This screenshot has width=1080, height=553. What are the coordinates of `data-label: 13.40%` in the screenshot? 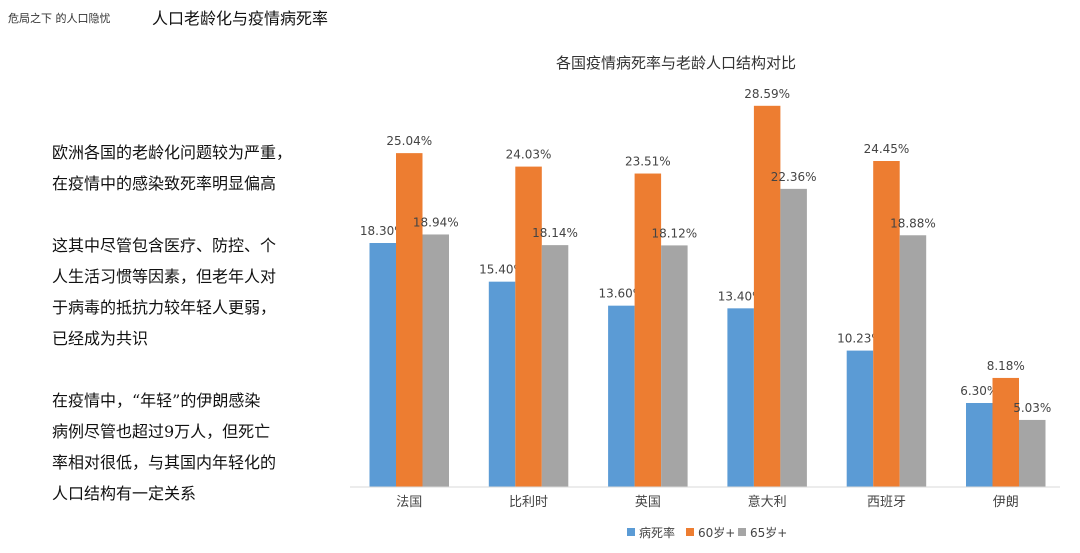 It's located at (741, 296).